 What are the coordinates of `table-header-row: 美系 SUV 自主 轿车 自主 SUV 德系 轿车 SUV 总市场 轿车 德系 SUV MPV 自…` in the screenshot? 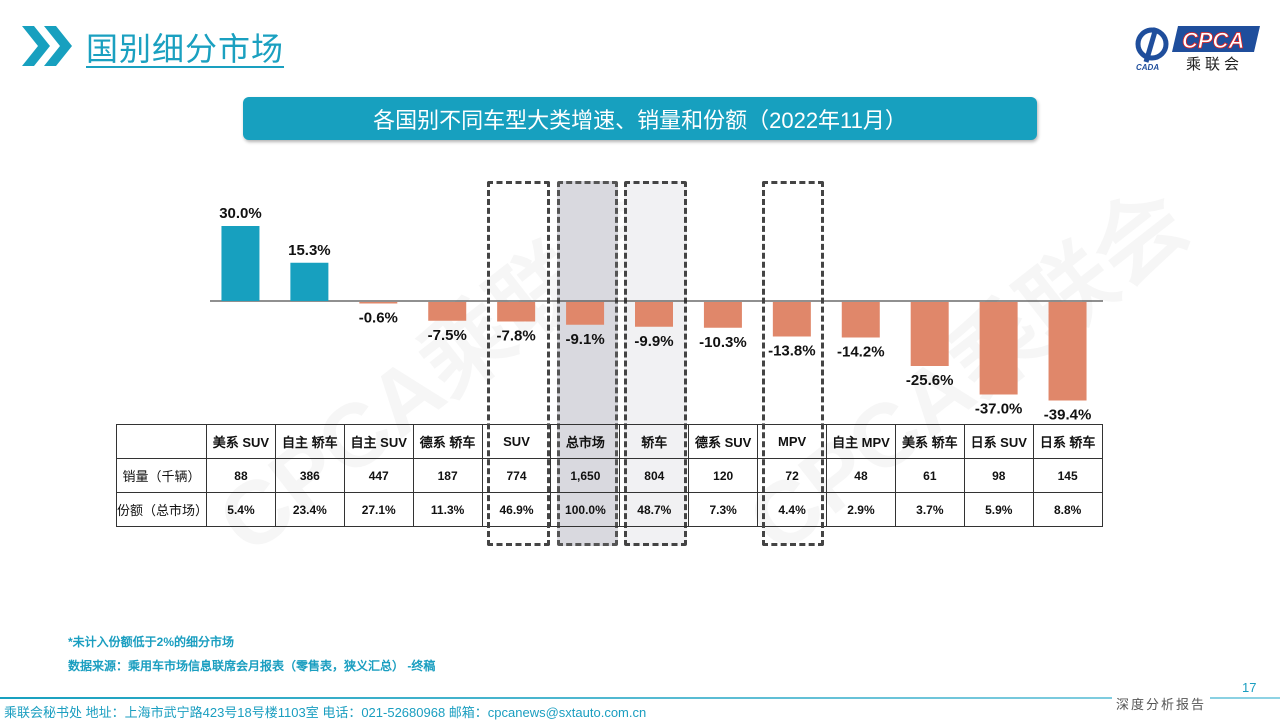 It's located at (609, 441).